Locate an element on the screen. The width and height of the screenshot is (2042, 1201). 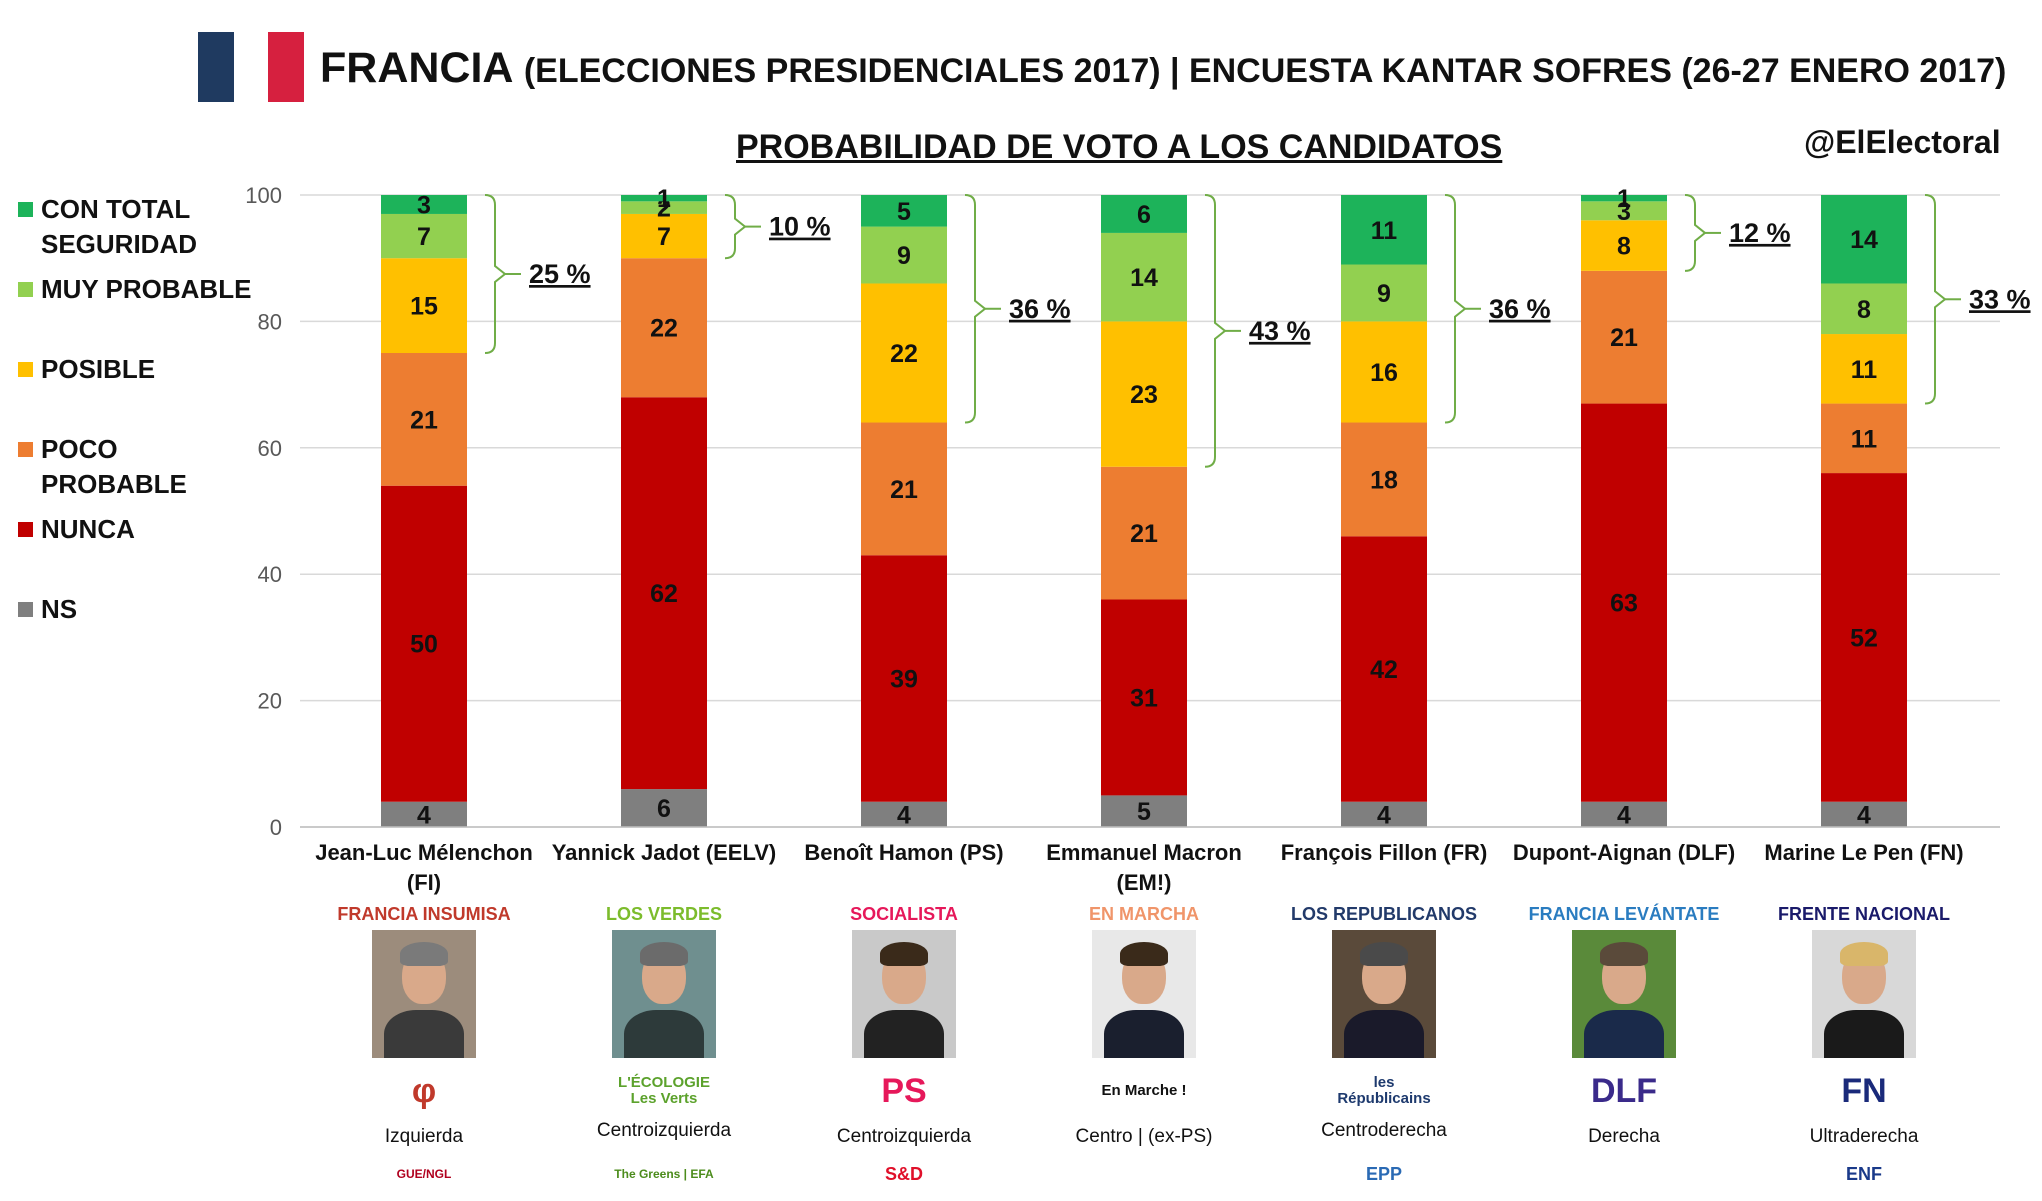
data-label: 52 is located at coordinates (1864, 638).